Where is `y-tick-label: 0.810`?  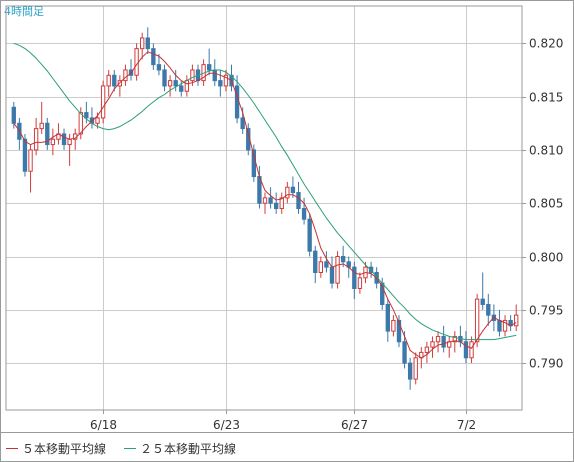 y-tick-label: 0.810 is located at coordinates (546, 151).